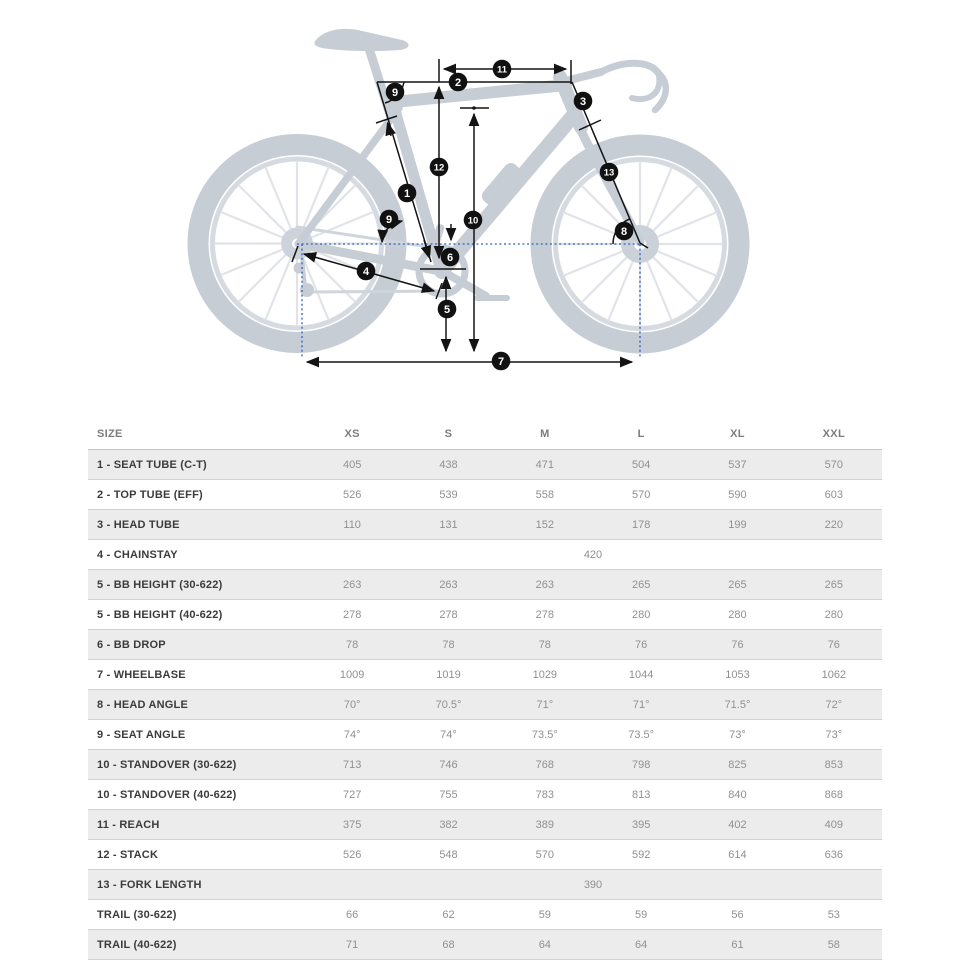 The image size is (970, 970). Describe the element at coordinates (352, 764) in the screenshot. I see `value-cell: 713` at that location.